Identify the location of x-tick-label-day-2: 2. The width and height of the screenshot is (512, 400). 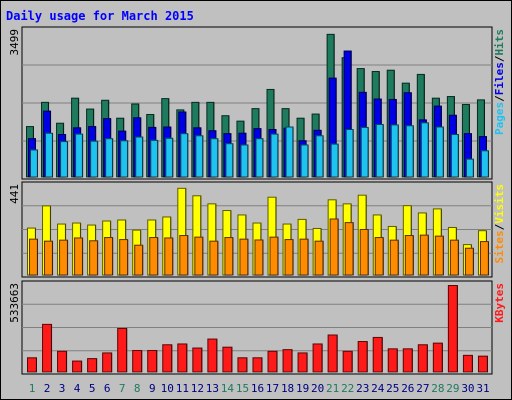
(47, 388).